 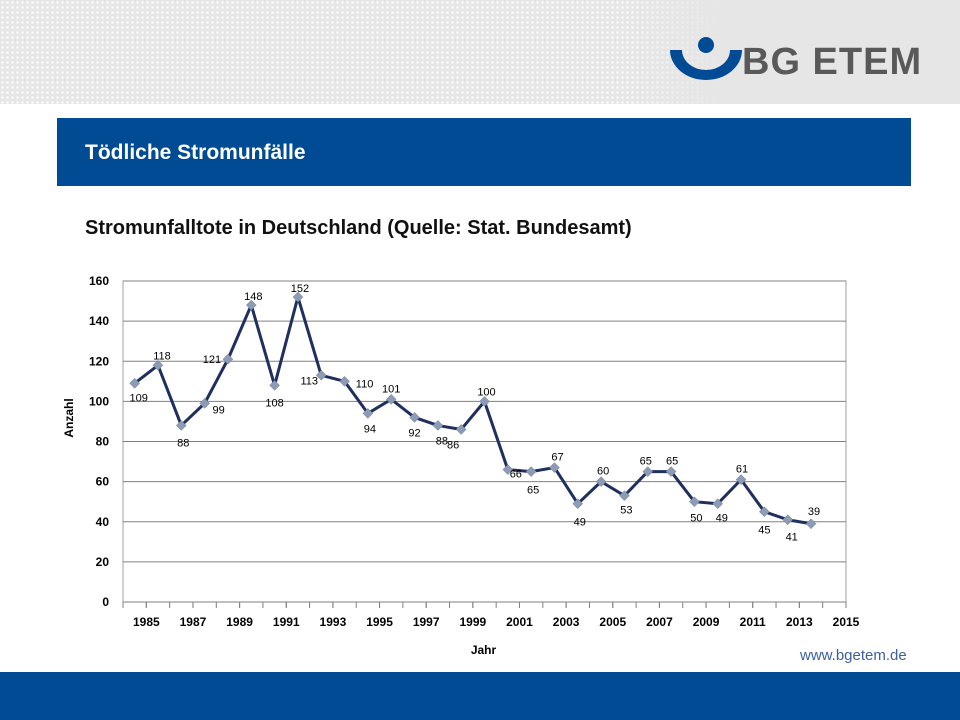 What do you see at coordinates (300, 289) in the screenshot?
I see `data-label: 152` at bounding box center [300, 289].